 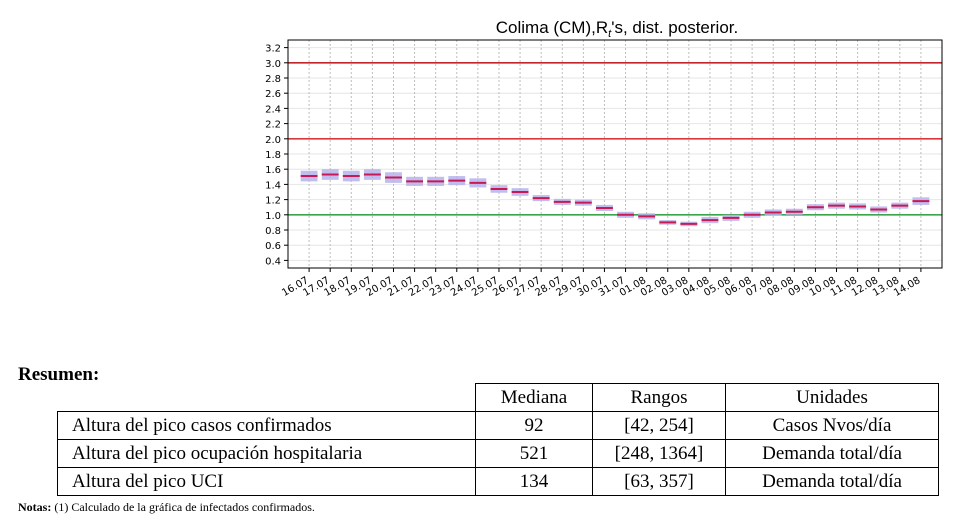 What do you see at coordinates (266, 397) in the screenshot?
I see `table-corner` at bounding box center [266, 397].